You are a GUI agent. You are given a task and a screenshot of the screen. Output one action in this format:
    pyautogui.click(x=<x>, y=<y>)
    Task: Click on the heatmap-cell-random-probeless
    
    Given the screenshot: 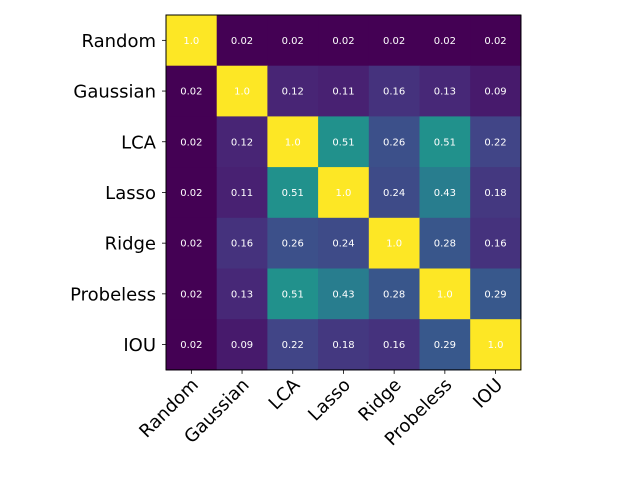 What is the action you would take?
    pyautogui.click(x=445, y=41)
    